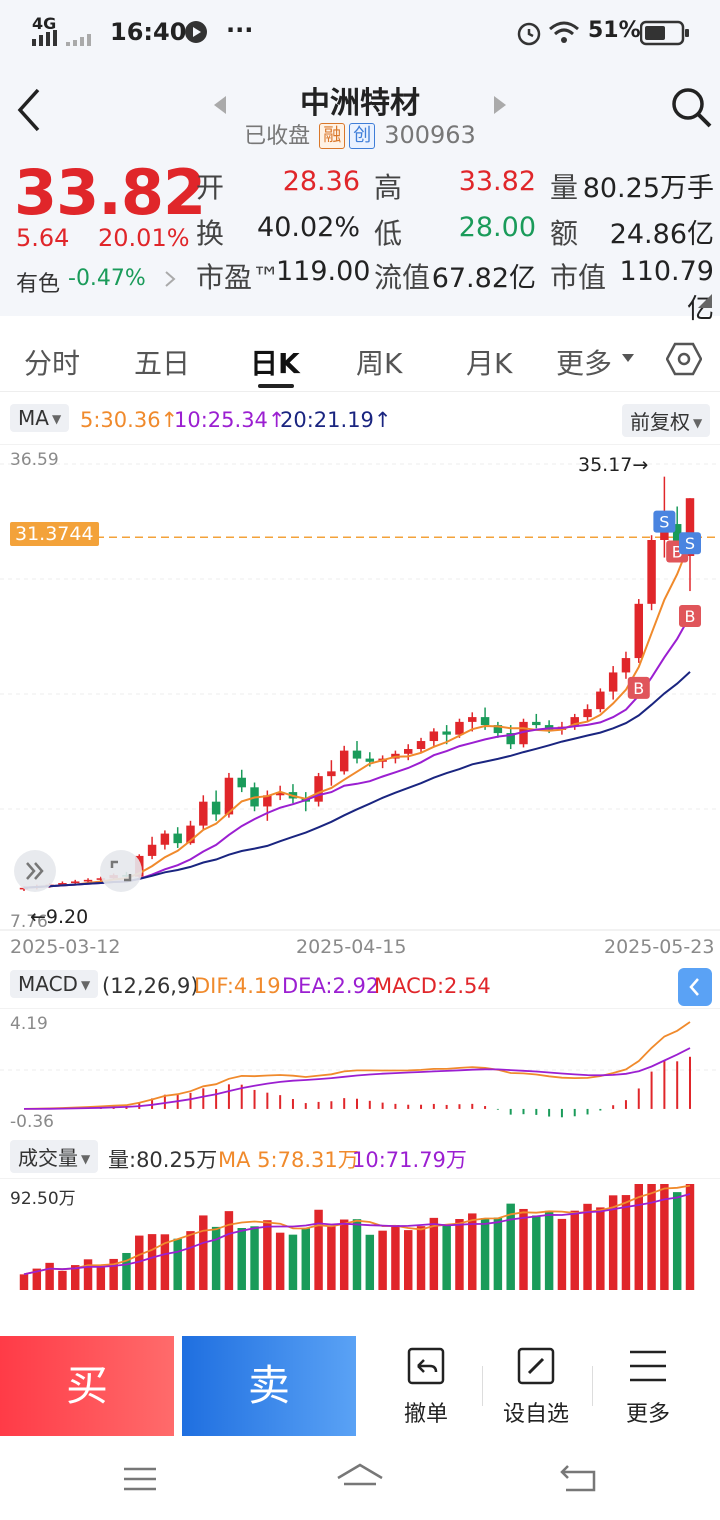 Image resolution: width=720 pixels, height=1520 pixels. Describe the element at coordinates (121, 871) in the screenshot. I see `fullscreen-button` at that location.